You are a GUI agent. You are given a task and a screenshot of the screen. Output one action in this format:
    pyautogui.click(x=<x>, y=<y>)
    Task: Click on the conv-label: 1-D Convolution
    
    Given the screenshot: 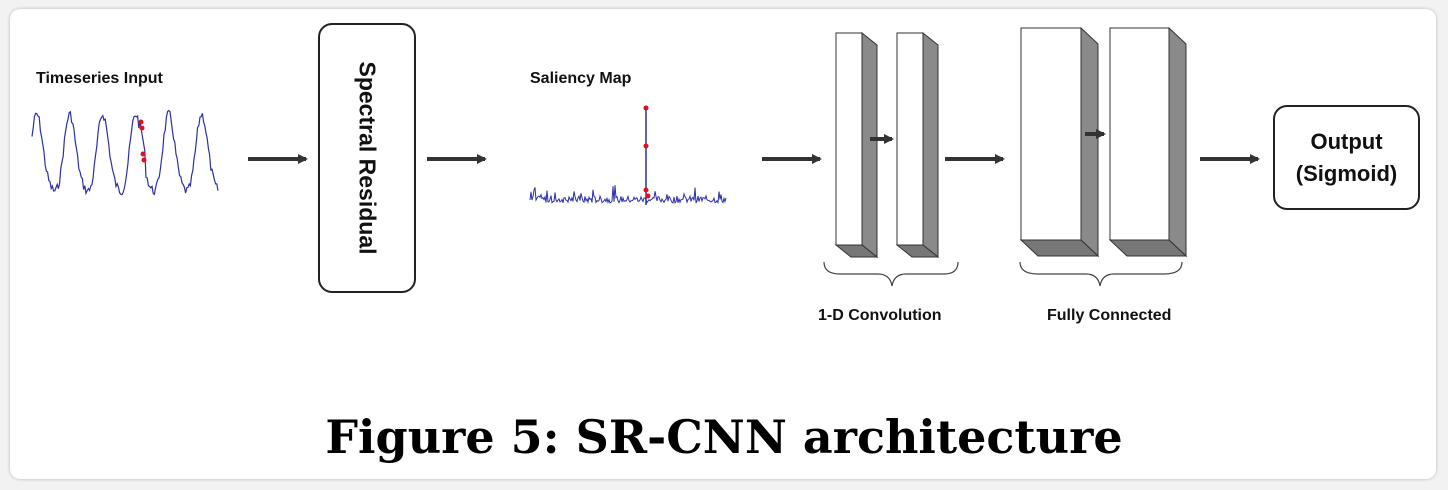 What is the action you would take?
    pyautogui.click(x=880, y=315)
    